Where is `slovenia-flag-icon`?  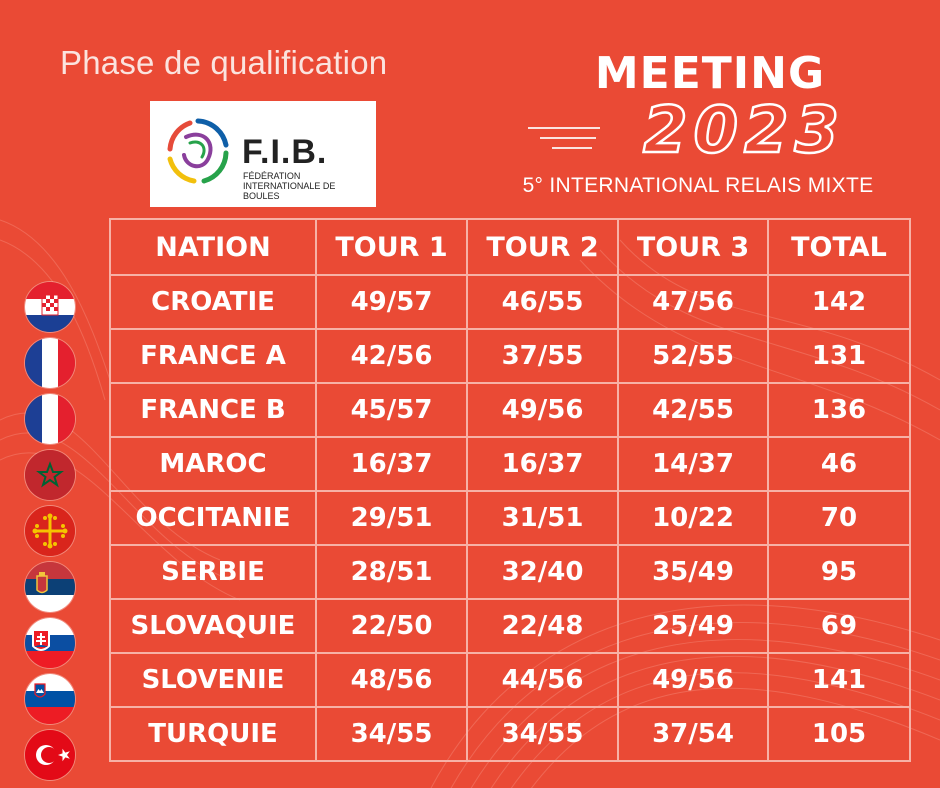
slovenia-flag-icon is located at coordinates (50, 699).